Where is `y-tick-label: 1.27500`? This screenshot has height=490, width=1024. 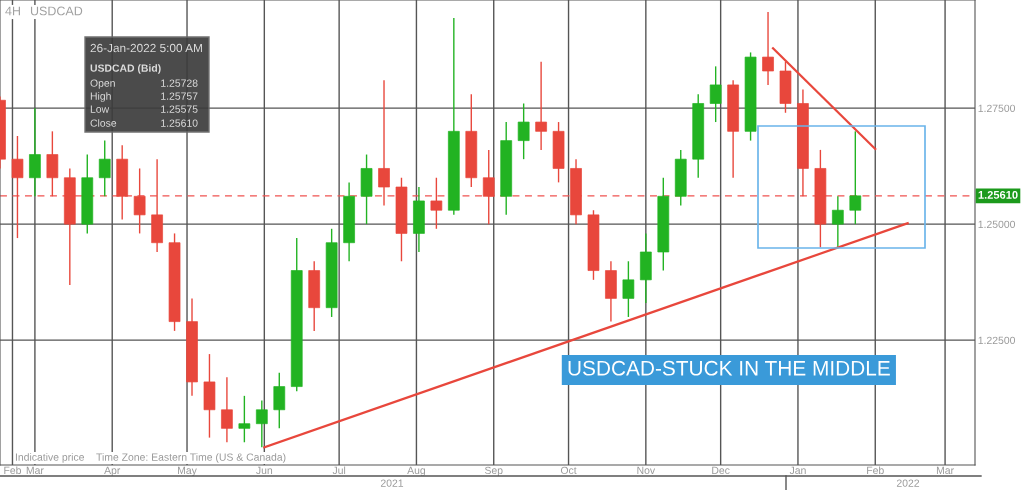
y-tick-label: 1.27500 is located at coordinates (997, 108).